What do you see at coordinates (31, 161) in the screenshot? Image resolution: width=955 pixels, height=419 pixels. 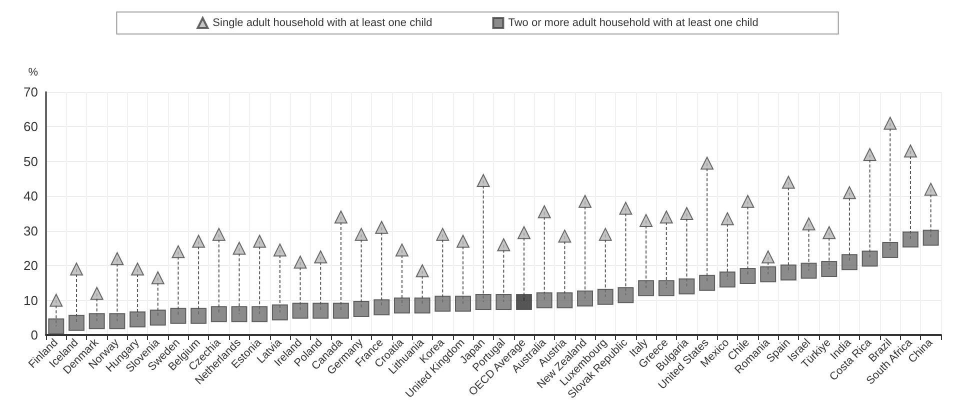 I see `y-tick-label: 50` at bounding box center [31, 161].